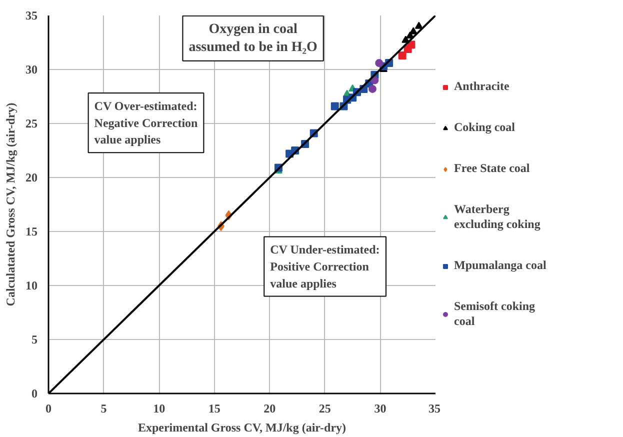 This screenshot has height=437, width=623. I want to click on y-tick-label: 0, so click(35, 393).